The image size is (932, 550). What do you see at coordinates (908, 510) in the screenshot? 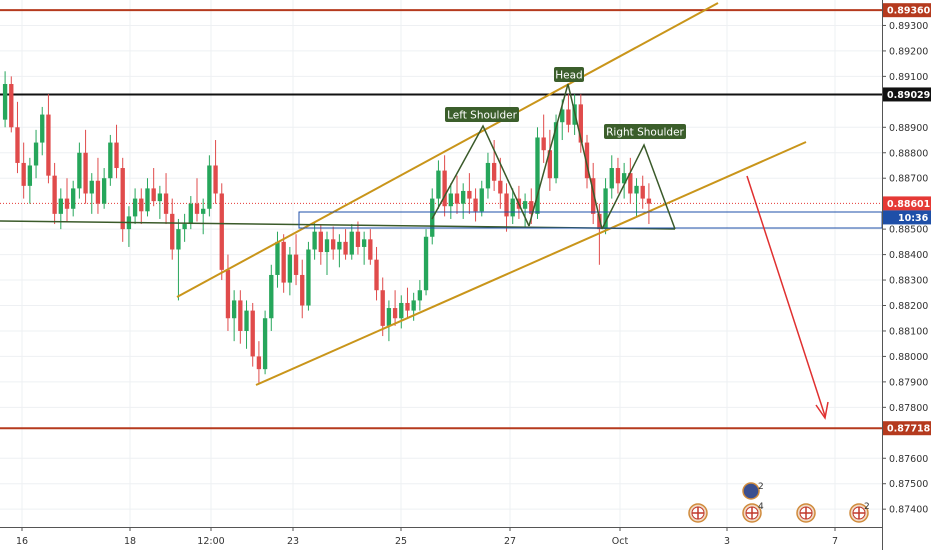
I see `y-tick-label: 0.87400` at bounding box center [908, 510].